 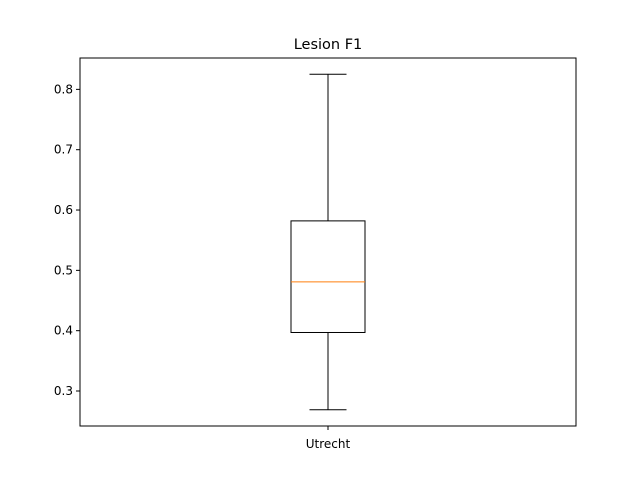 What do you see at coordinates (328, 444) in the screenshot?
I see `x-tick-label: Utrecht` at bounding box center [328, 444].